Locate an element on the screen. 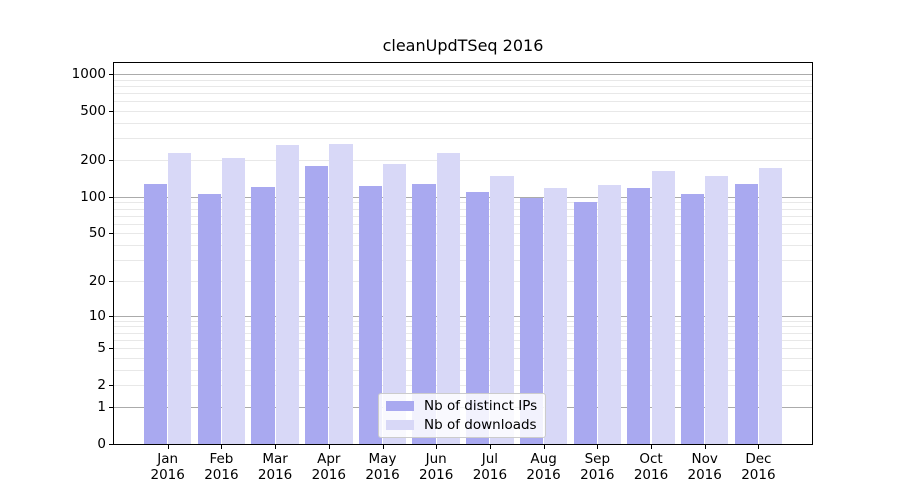  legend-swatch-downloads is located at coordinates (400, 425).